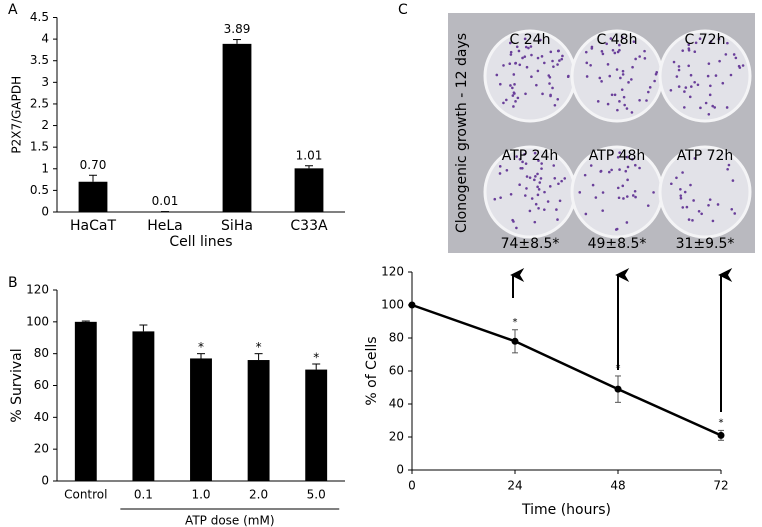  I want to click on well-label: ATP 72h, so click(705, 156).